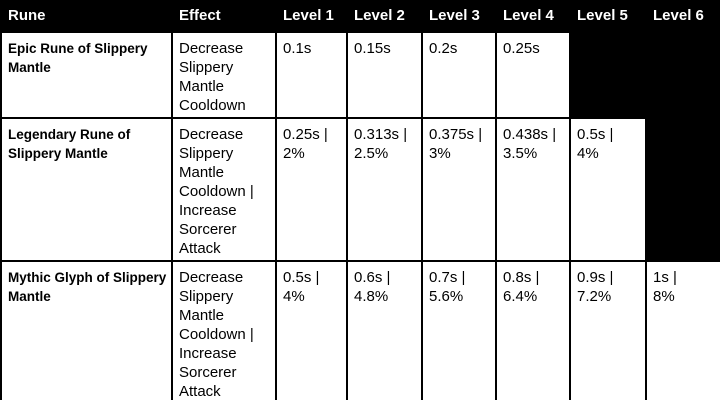 The width and height of the screenshot is (720, 400). Describe the element at coordinates (459, 189) in the screenshot. I see `level-cell: 0.375s | 3%` at that location.